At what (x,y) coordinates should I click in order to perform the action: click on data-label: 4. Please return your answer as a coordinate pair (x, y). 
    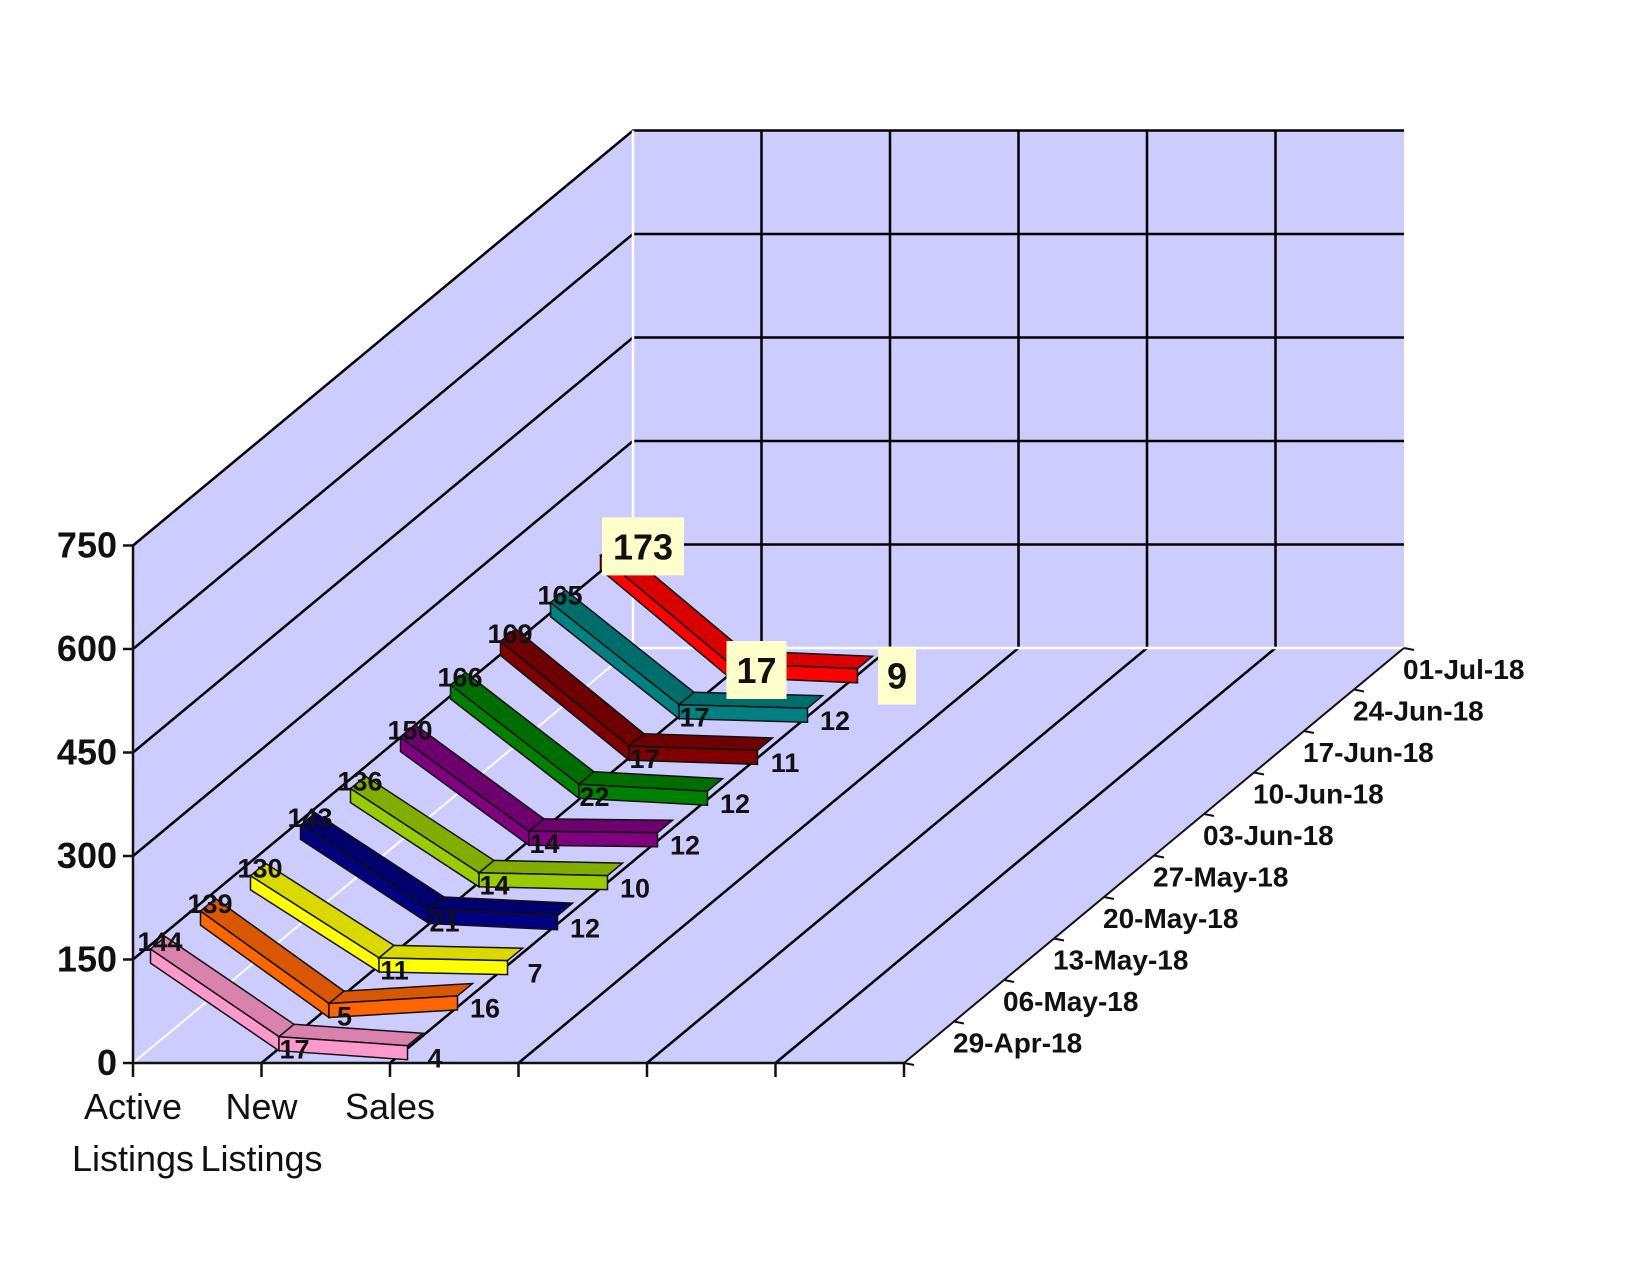
    Looking at the image, I should click on (434, 1058).